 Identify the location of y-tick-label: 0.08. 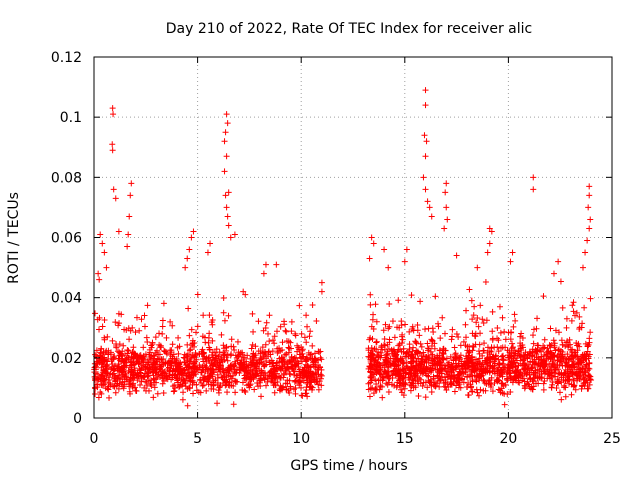
(66, 178).